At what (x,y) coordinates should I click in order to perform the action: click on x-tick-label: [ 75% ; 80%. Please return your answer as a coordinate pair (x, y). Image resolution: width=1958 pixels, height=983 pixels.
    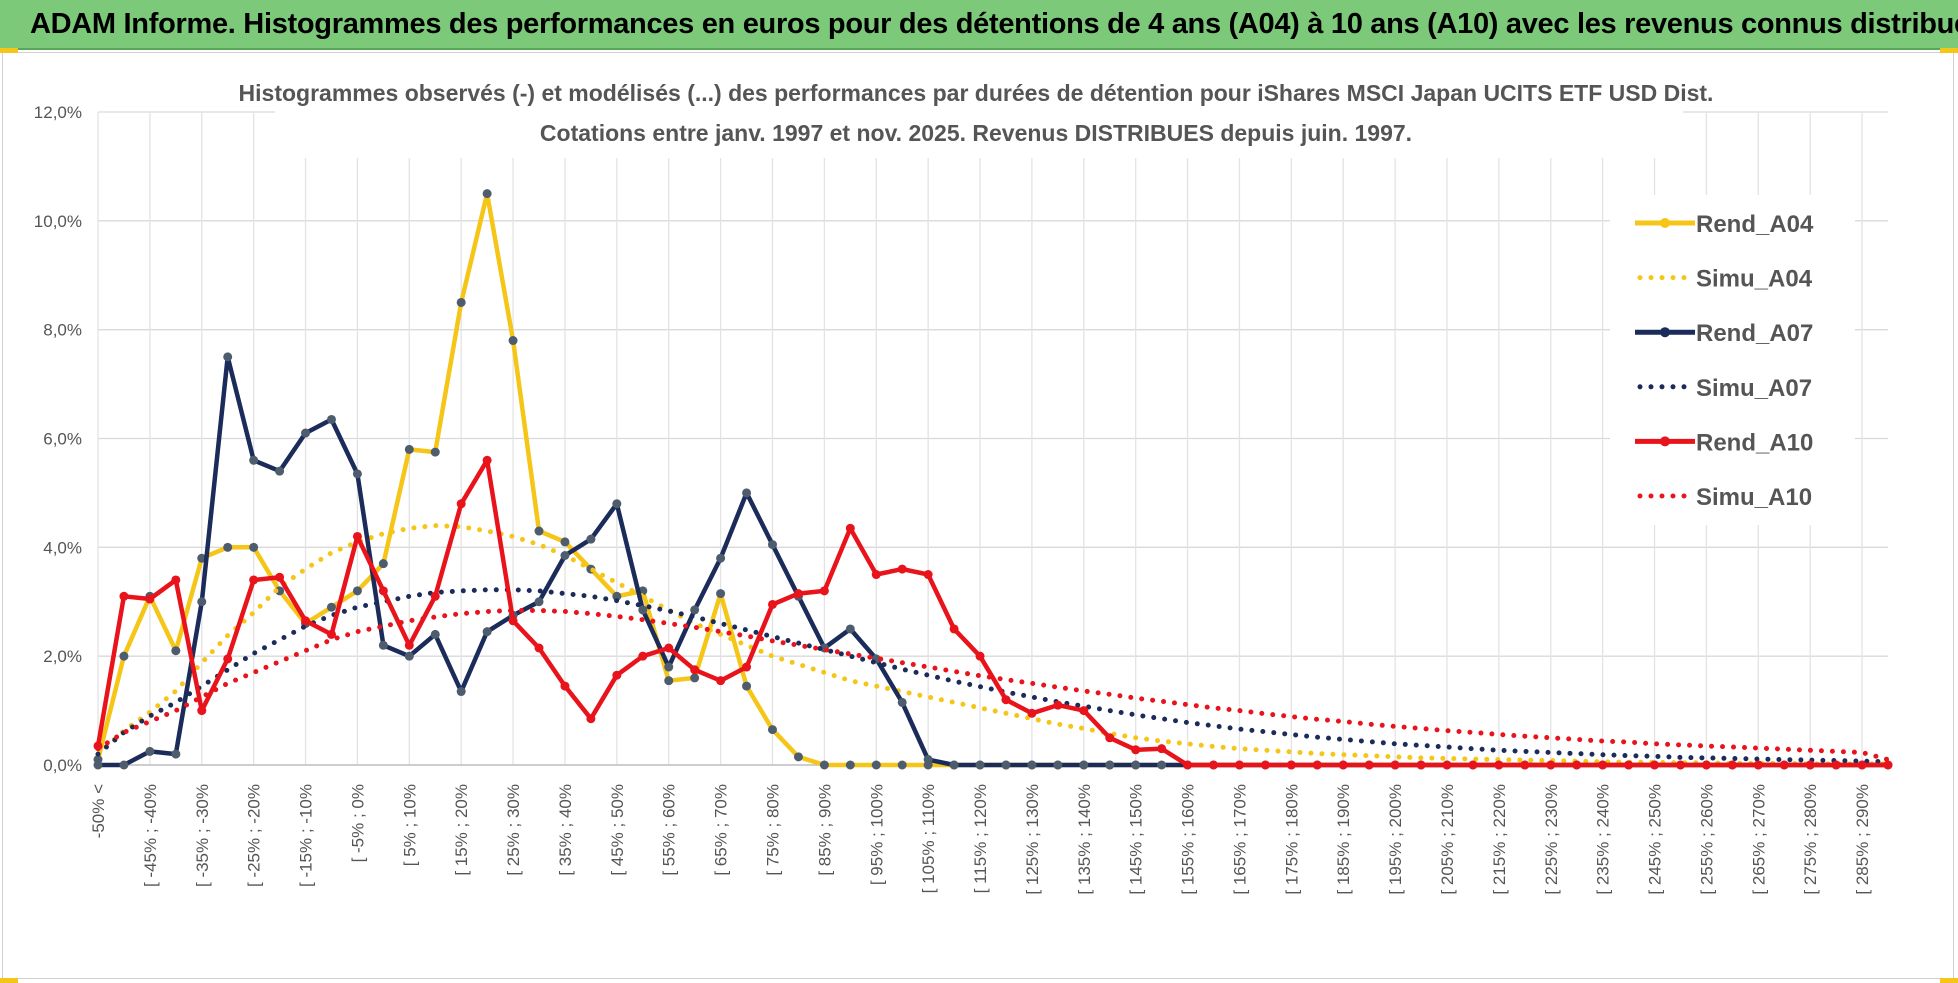
    Looking at the image, I should click on (772, 830).